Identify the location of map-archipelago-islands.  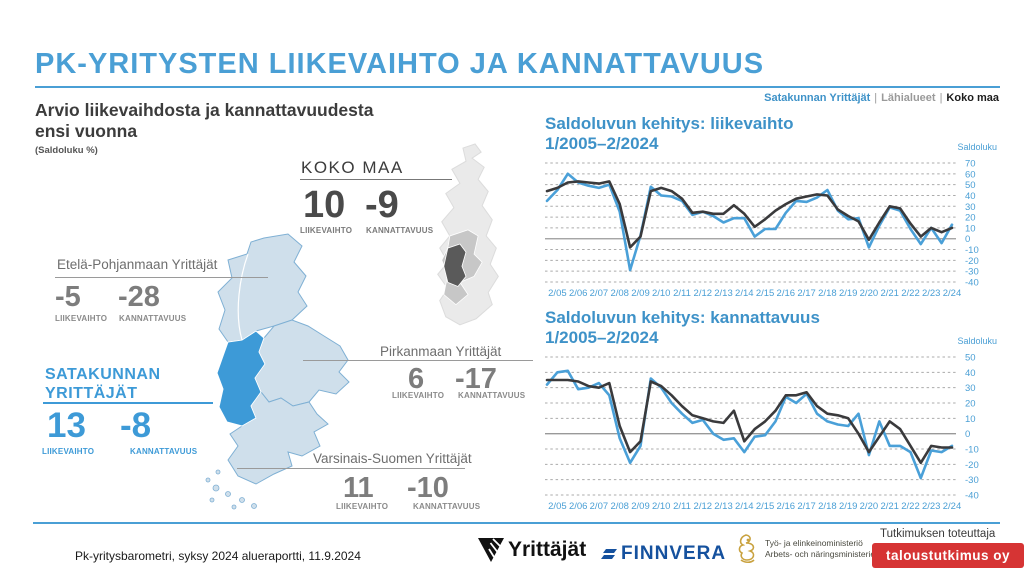
(231, 489).